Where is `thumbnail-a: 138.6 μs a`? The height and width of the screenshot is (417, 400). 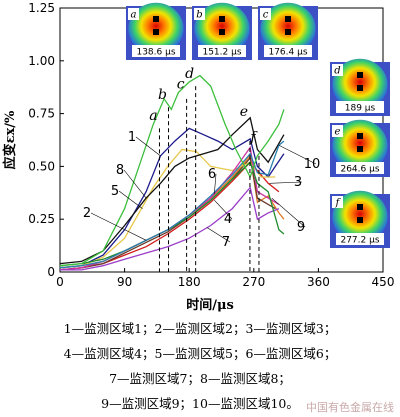 thumbnail-a: 138.6 μs a is located at coordinates (156, 31).